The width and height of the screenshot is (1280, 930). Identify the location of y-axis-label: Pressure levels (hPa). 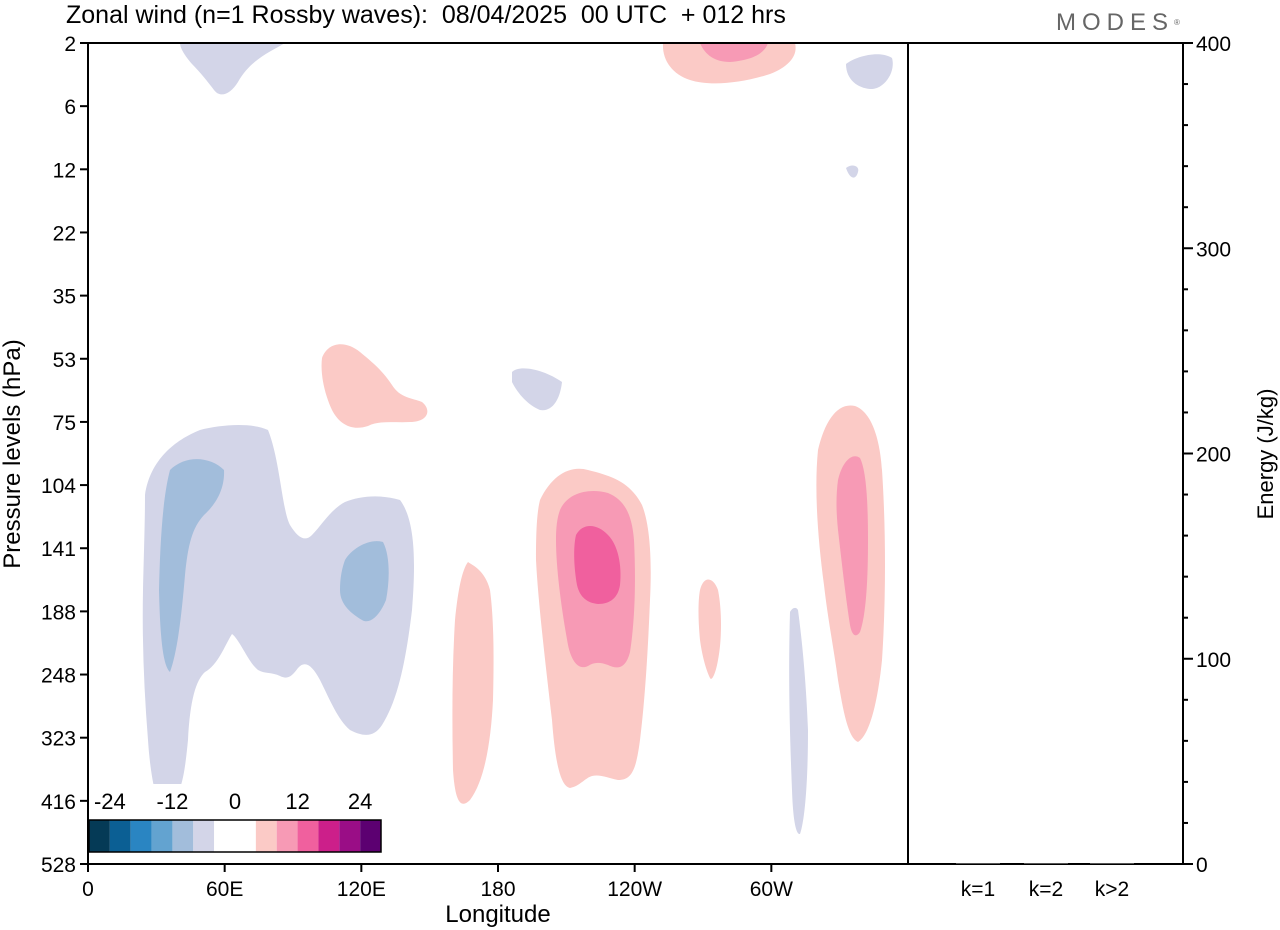
(13, 453).